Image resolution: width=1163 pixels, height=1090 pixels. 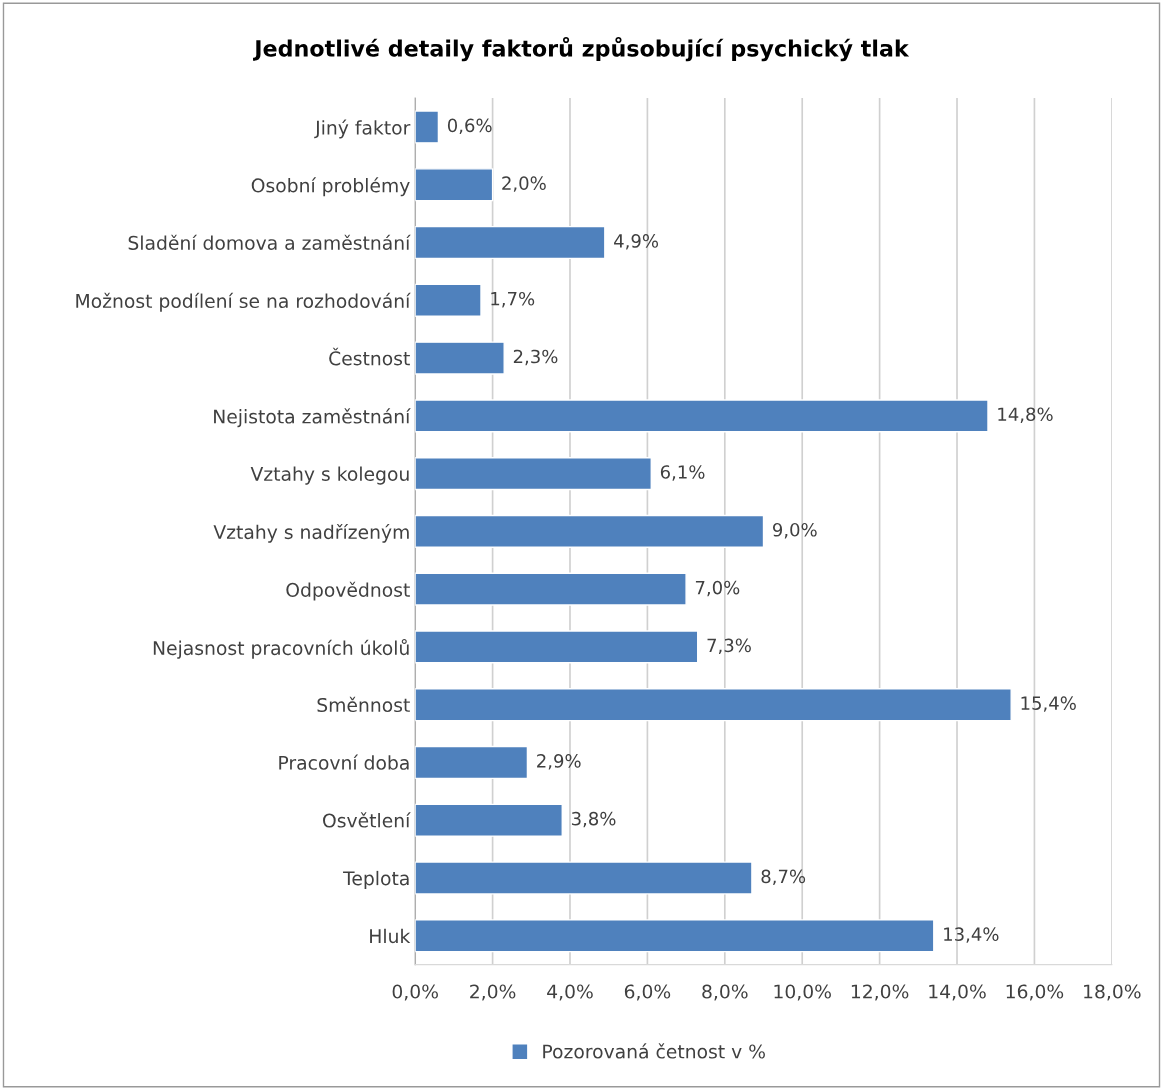 What do you see at coordinates (971, 935) in the screenshot?
I see `data-label: 13,4%` at bounding box center [971, 935].